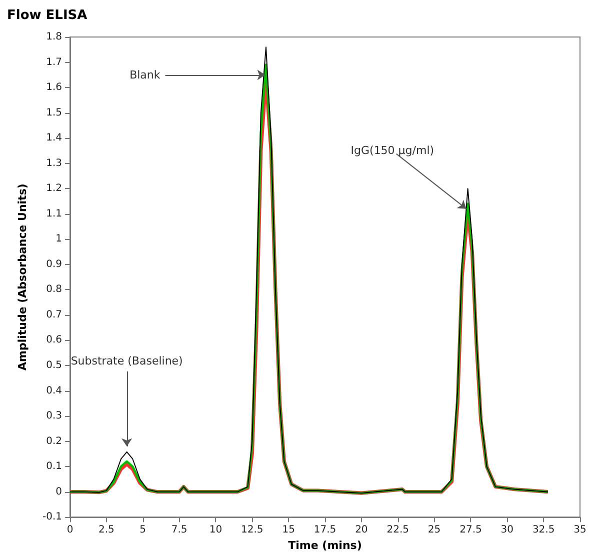 Image resolution: width=590 pixels, height=556 pixels. What do you see at coordinates (47, 15) in the screenshot?
I see `chart-title: Flow ELISA` at bounding box center [47, 15].